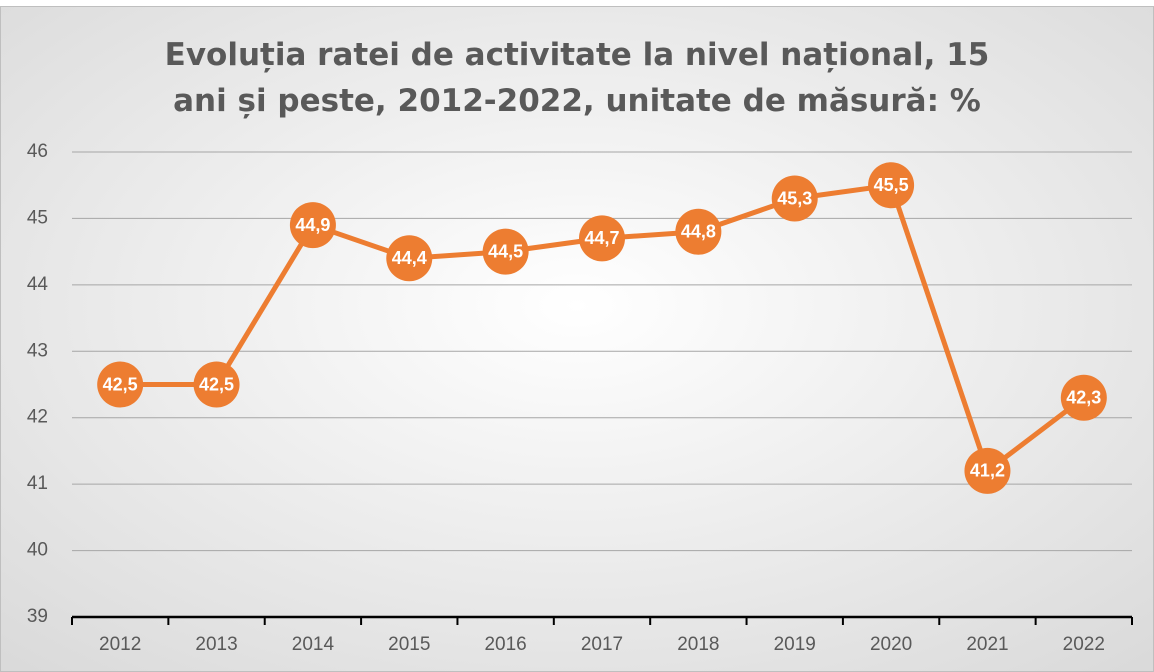 This screenshot has height=672, width=1154. Describe the element at coordinates (37, 217) in the screenshot. I see `y-tick-label: 45` at that location.